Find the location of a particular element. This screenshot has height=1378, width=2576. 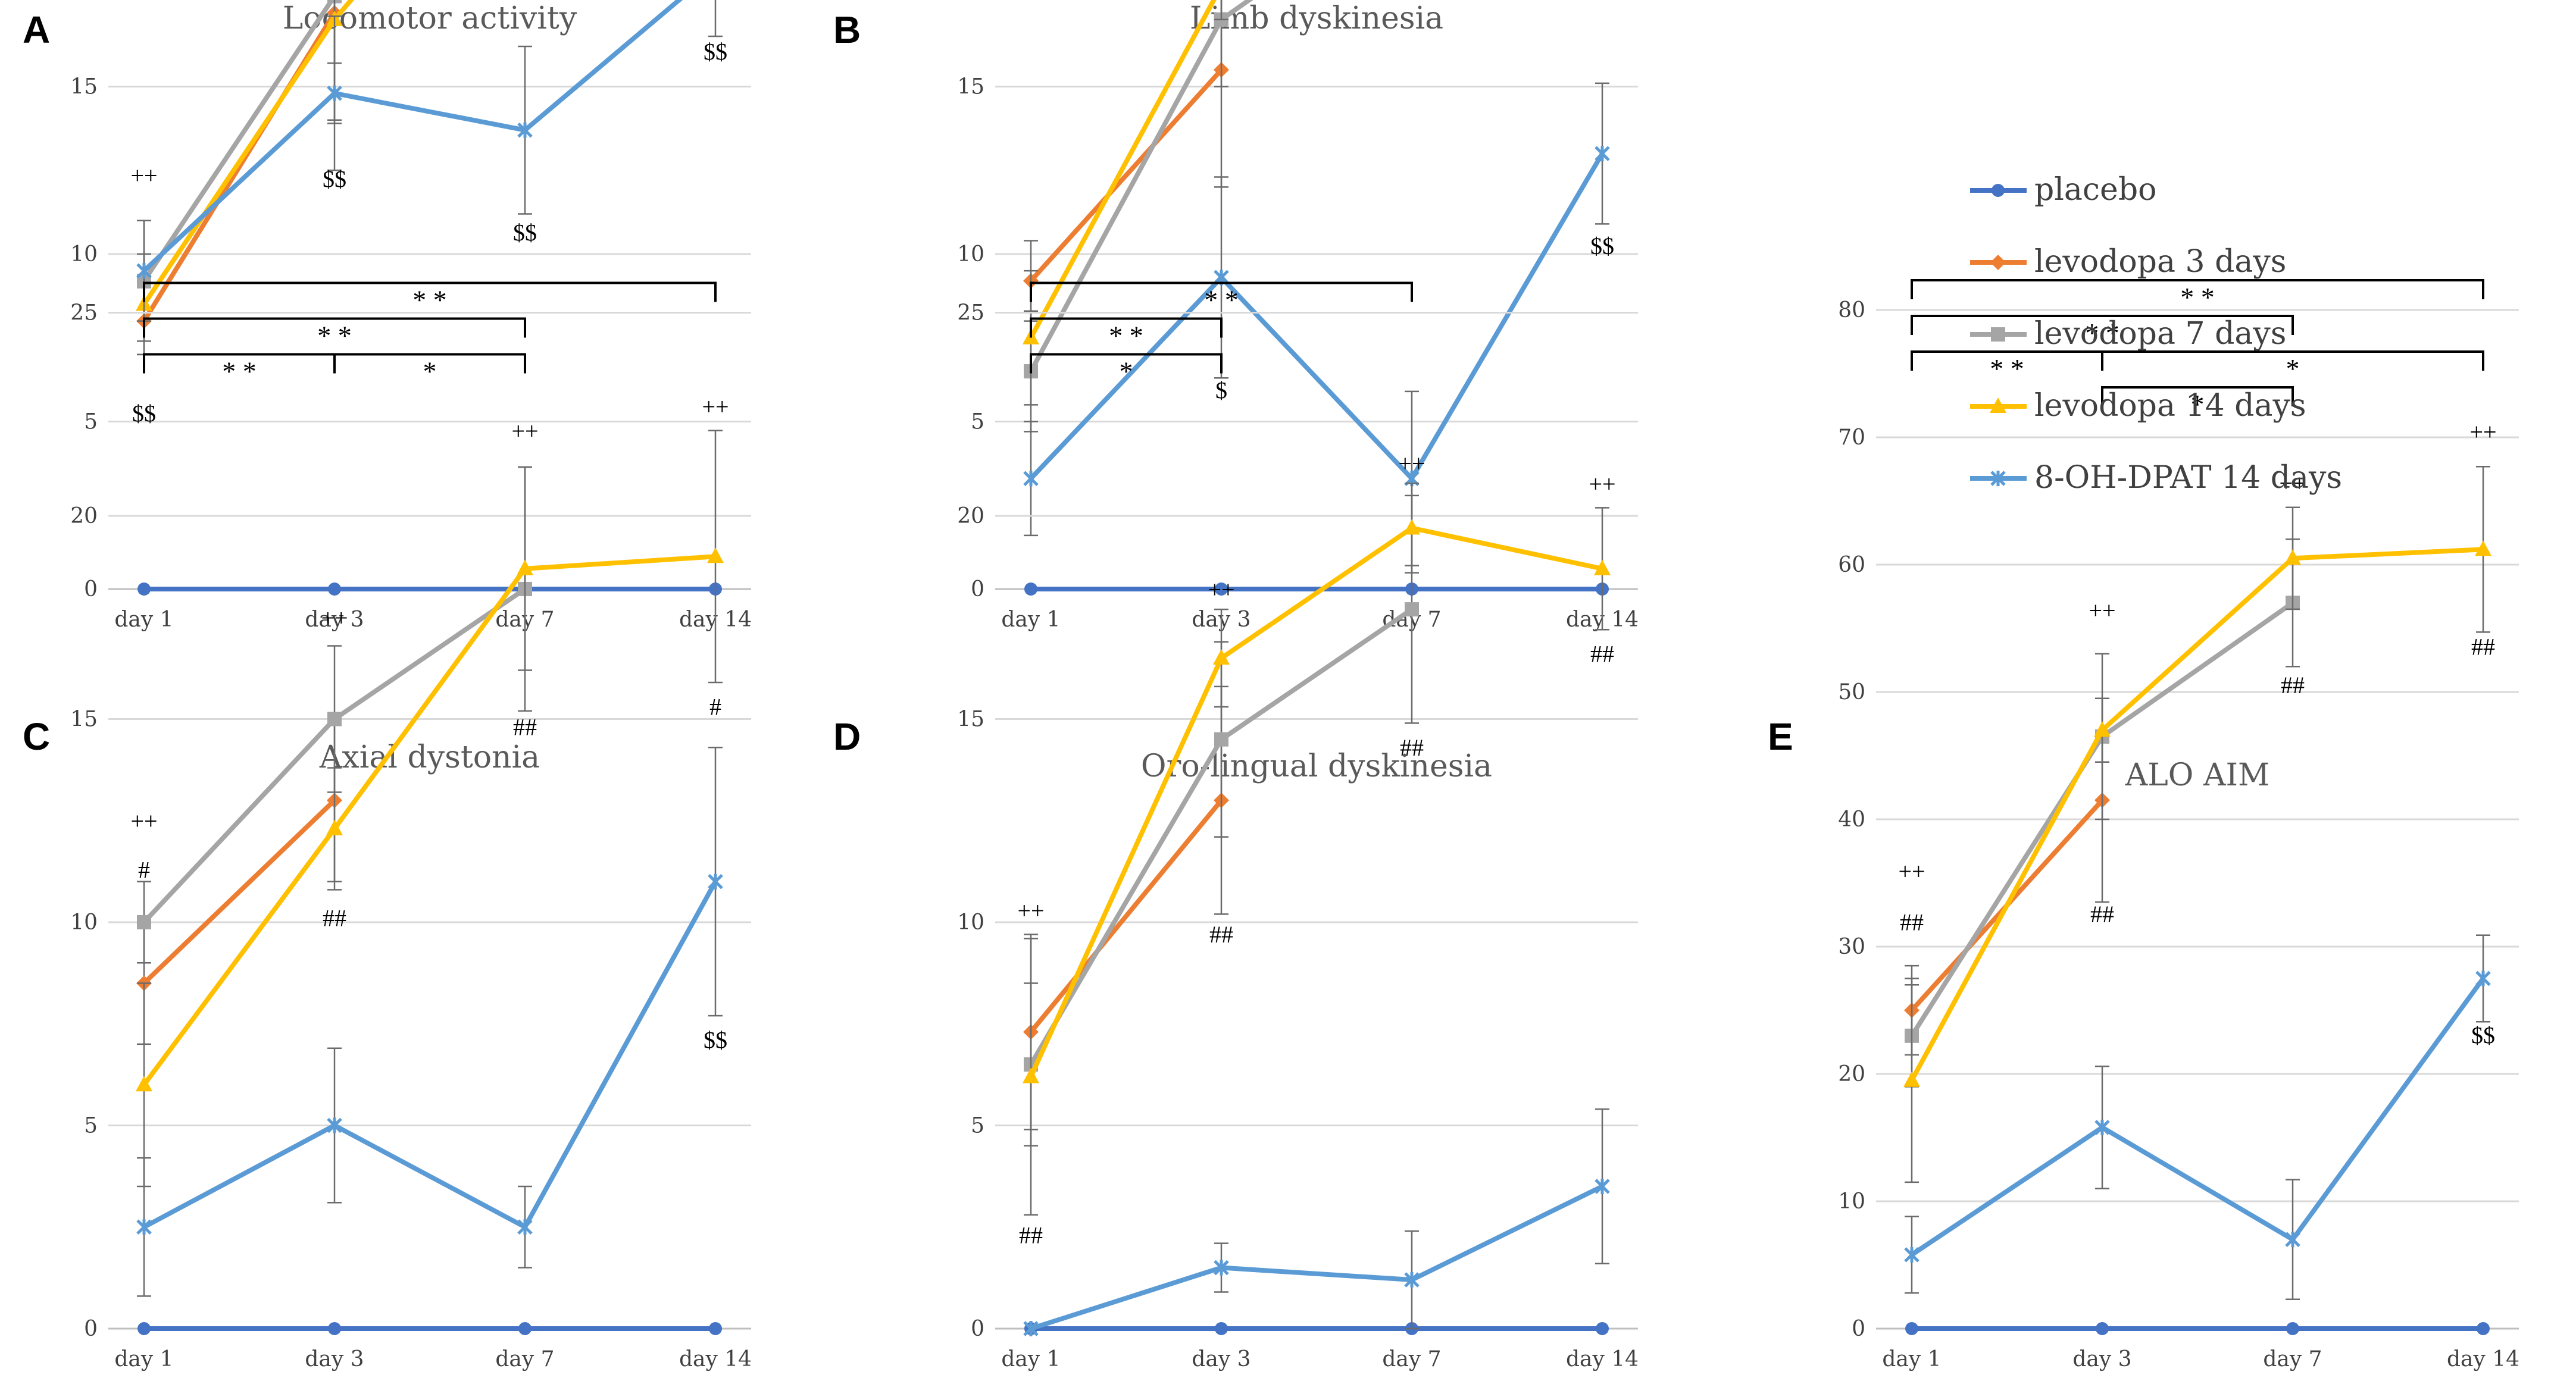

legend-entry: levodopa 14 days is located at coordinates (2138, 406).